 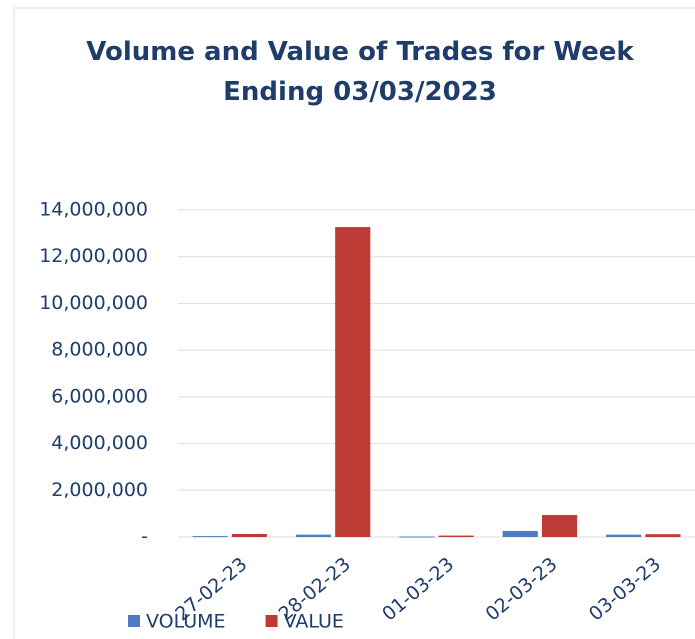 What do you see at coordinates (99, 350) in the screenshot?
I see `y-tick-label: 8,000,000` at bounding box center [99, 350].